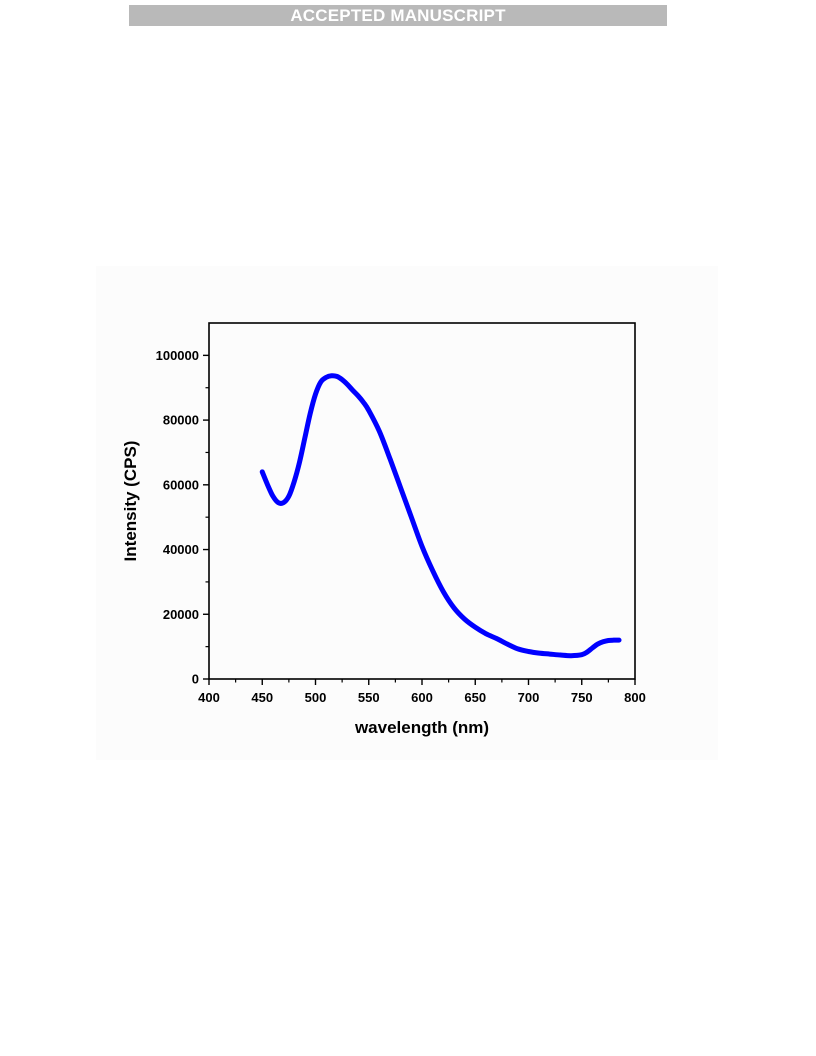  What do you see at coordinates (475, 697) in the screenshot?
I see `x-tick-label: 650` at bounding box center [475, 697].